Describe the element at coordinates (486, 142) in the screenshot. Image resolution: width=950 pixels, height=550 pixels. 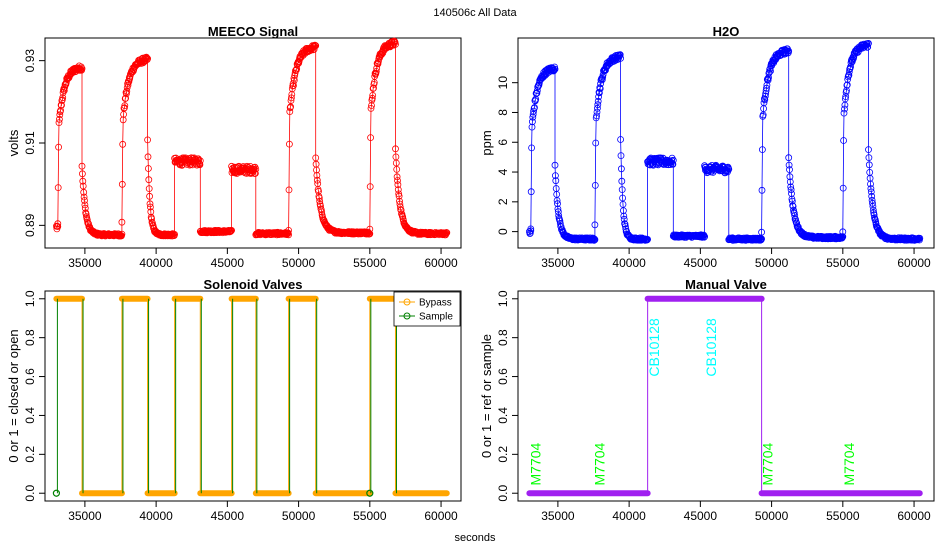
I see `h2o-ylabel: ppm` at that location.